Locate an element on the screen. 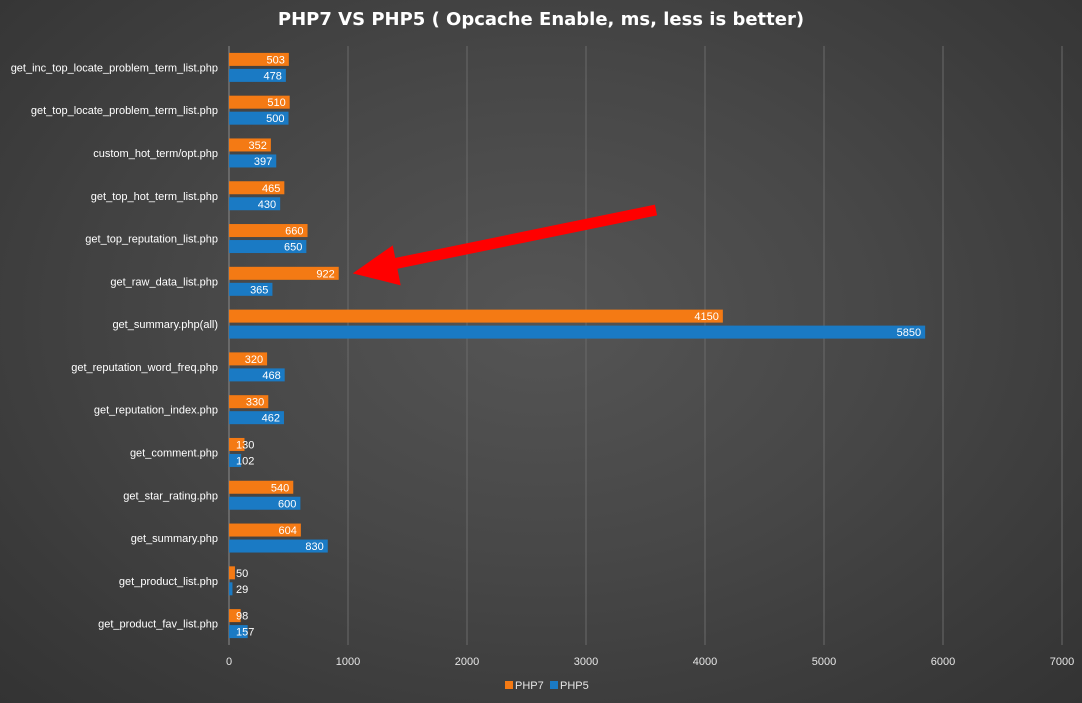 The width and height of the screenshot is (1082, 703). data-label: 462 is located at coordinates (271, 419).